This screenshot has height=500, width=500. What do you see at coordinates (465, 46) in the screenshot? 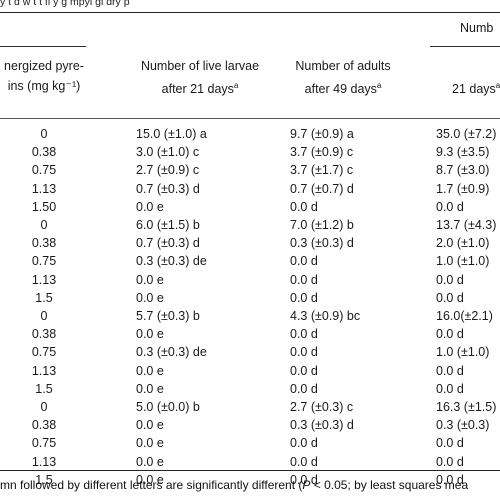
I see `header-group-rule` at bounding box center [465, 46].